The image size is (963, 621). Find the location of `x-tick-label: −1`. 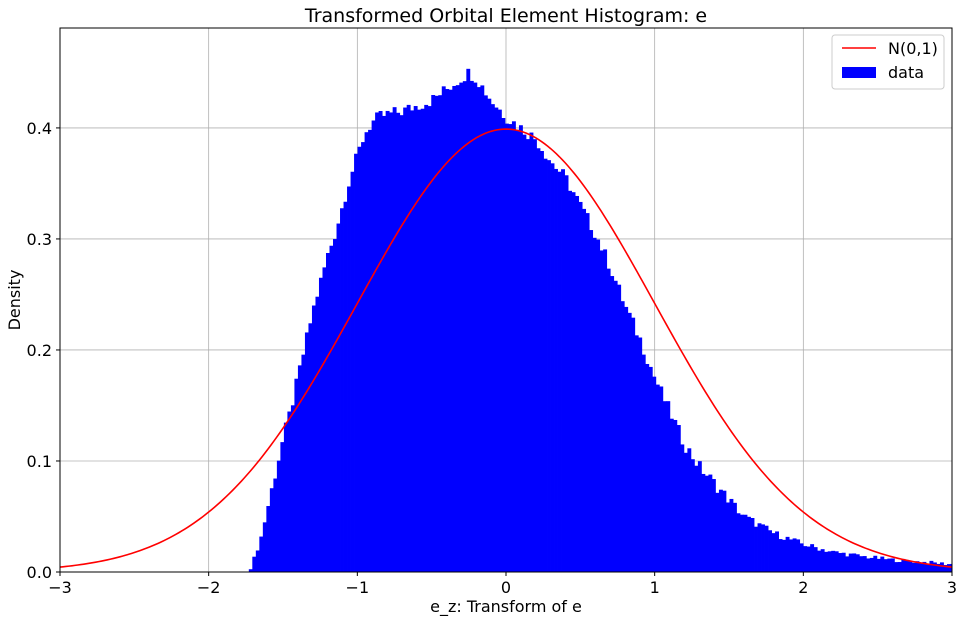

x-tick-label: −1 is located at coordinates (358, 587).